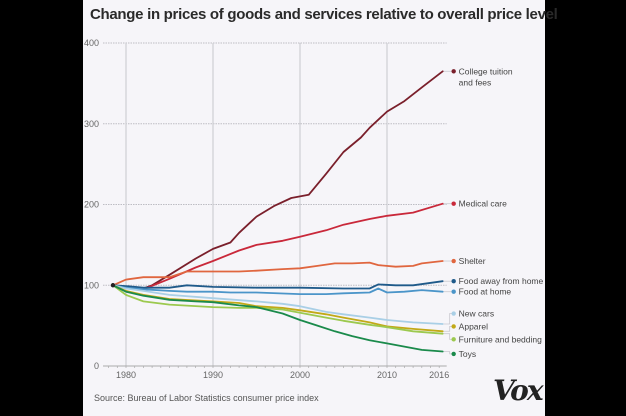  I want to click on legend-label: Furniture and bedding, so click(500, 339).